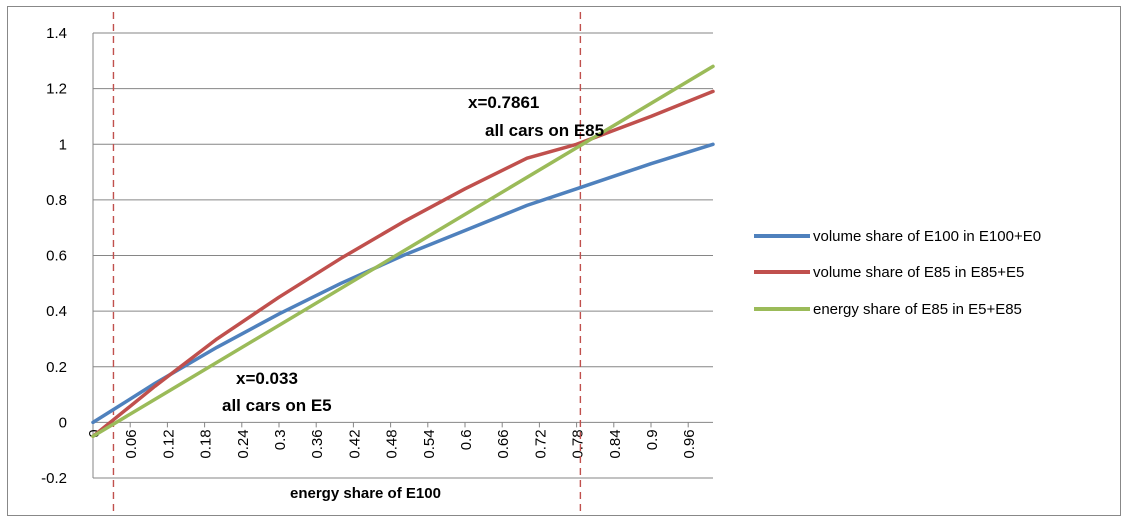  What do you see at coordinates (503, 102) in the screenshot?
I see `annotation-e85-line1: x=0.7861` at bounding box center [503, 102].